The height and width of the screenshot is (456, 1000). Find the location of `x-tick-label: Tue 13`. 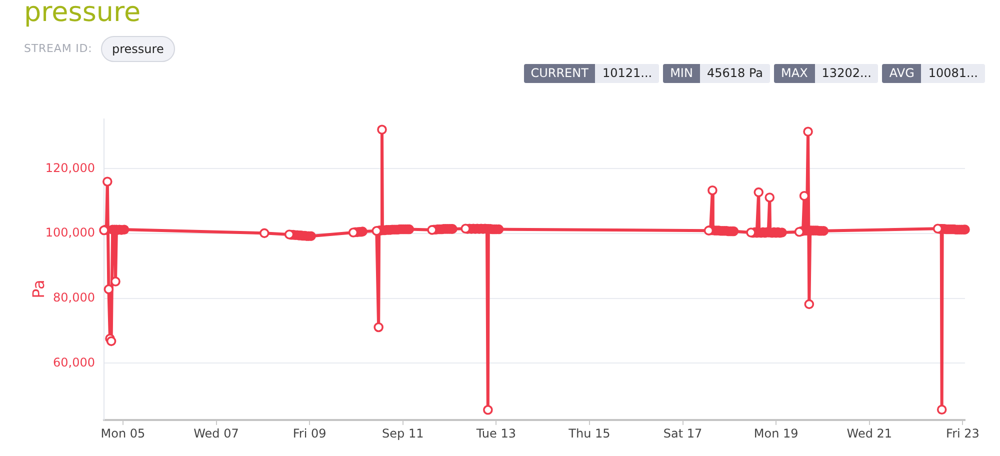

x-tick-label: Tue 13 is located at coordinates (495, 433).